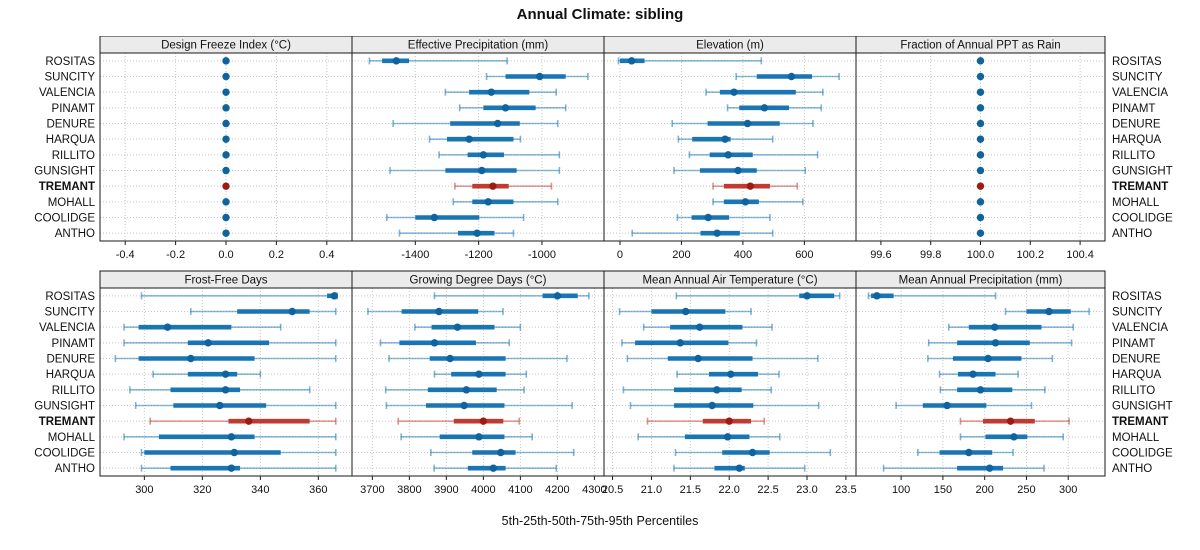 This screenshot has height=550, width=1200. I want to click on site-label-right: RILLITO, so click(1133, 391).